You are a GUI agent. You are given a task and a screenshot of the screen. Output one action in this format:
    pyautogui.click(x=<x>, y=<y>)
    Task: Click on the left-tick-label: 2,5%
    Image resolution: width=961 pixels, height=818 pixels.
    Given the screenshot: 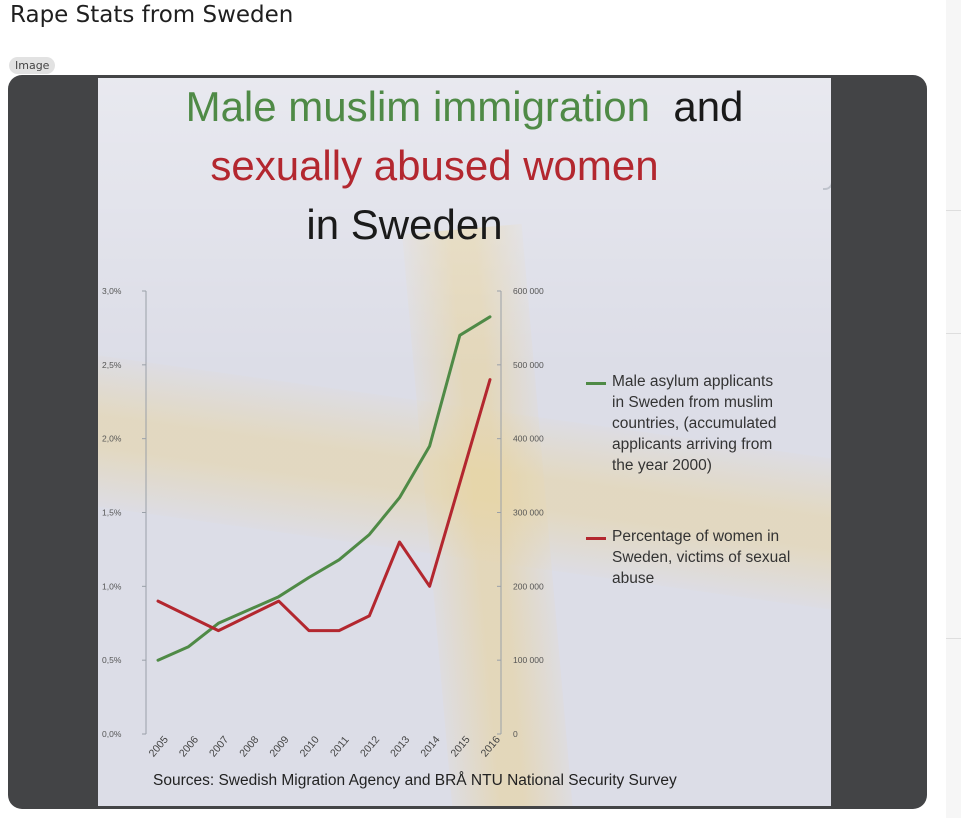 What is the action you would take?
    pyautogui.click(x=112, y=365)
    